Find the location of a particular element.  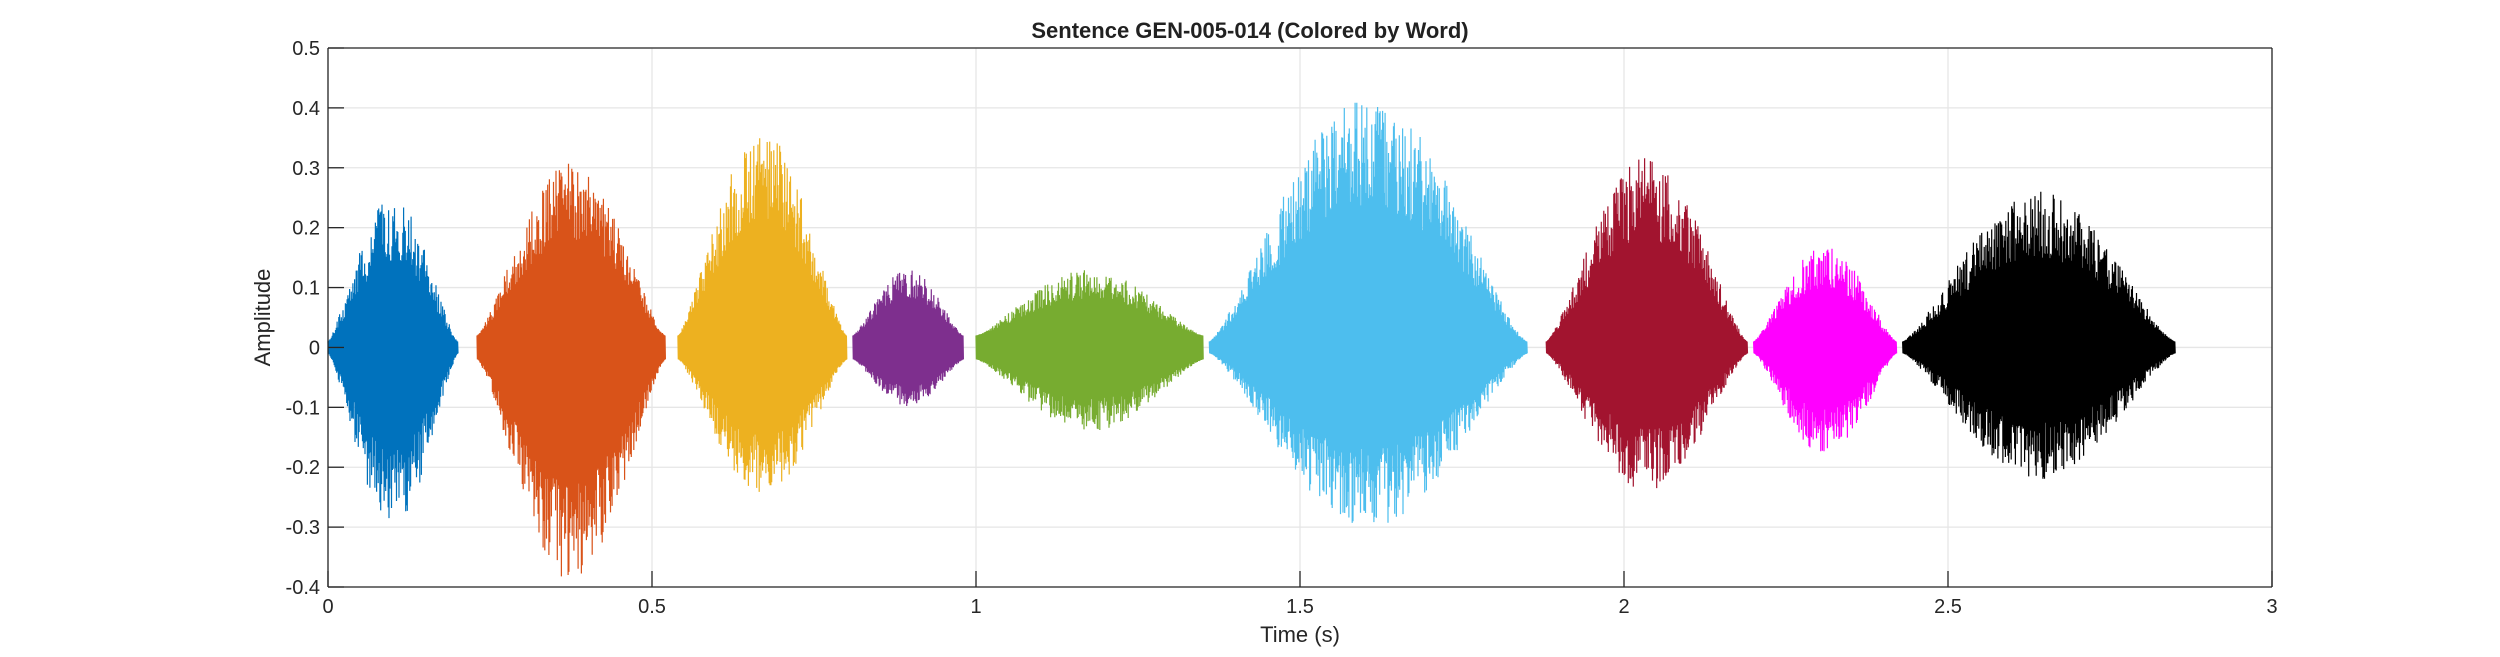

y-tick-label: 0.1 is located at coordinates (306, 289).